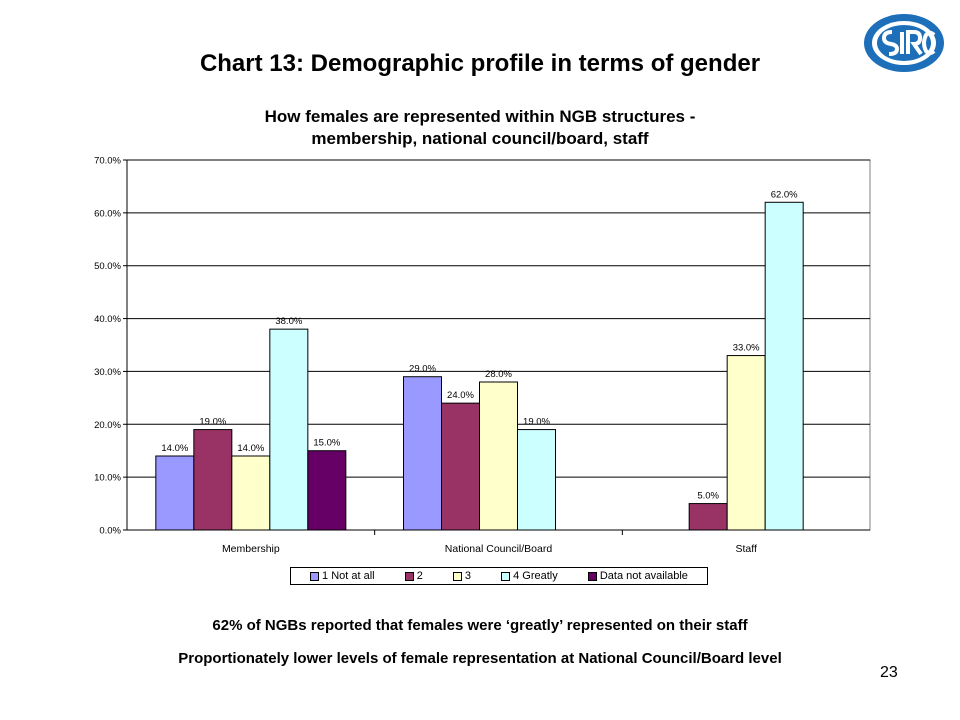  I want to click on legend-item-data-not-available: Data not available, so click(637, 576).